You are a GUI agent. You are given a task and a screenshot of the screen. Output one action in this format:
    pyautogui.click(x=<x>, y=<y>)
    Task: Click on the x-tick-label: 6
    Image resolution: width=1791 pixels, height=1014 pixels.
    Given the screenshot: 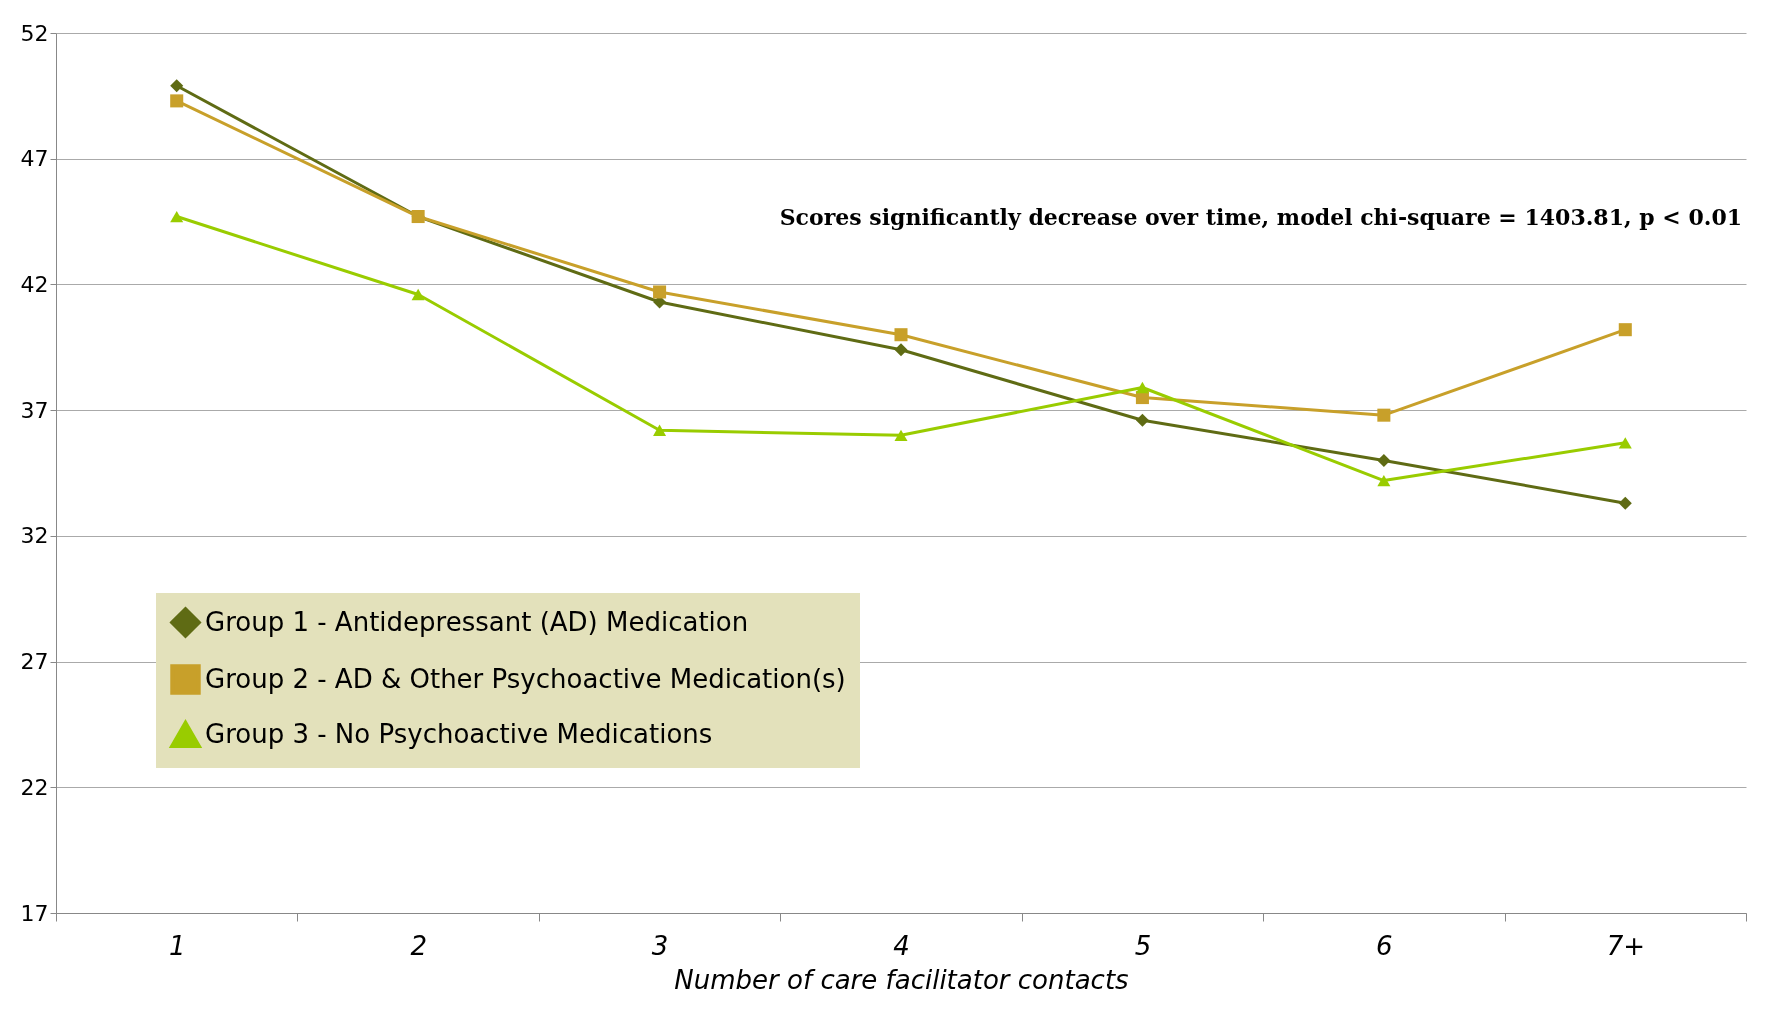 What is the action you would take?
    pyautogui.click(x=1384, y=945)
    